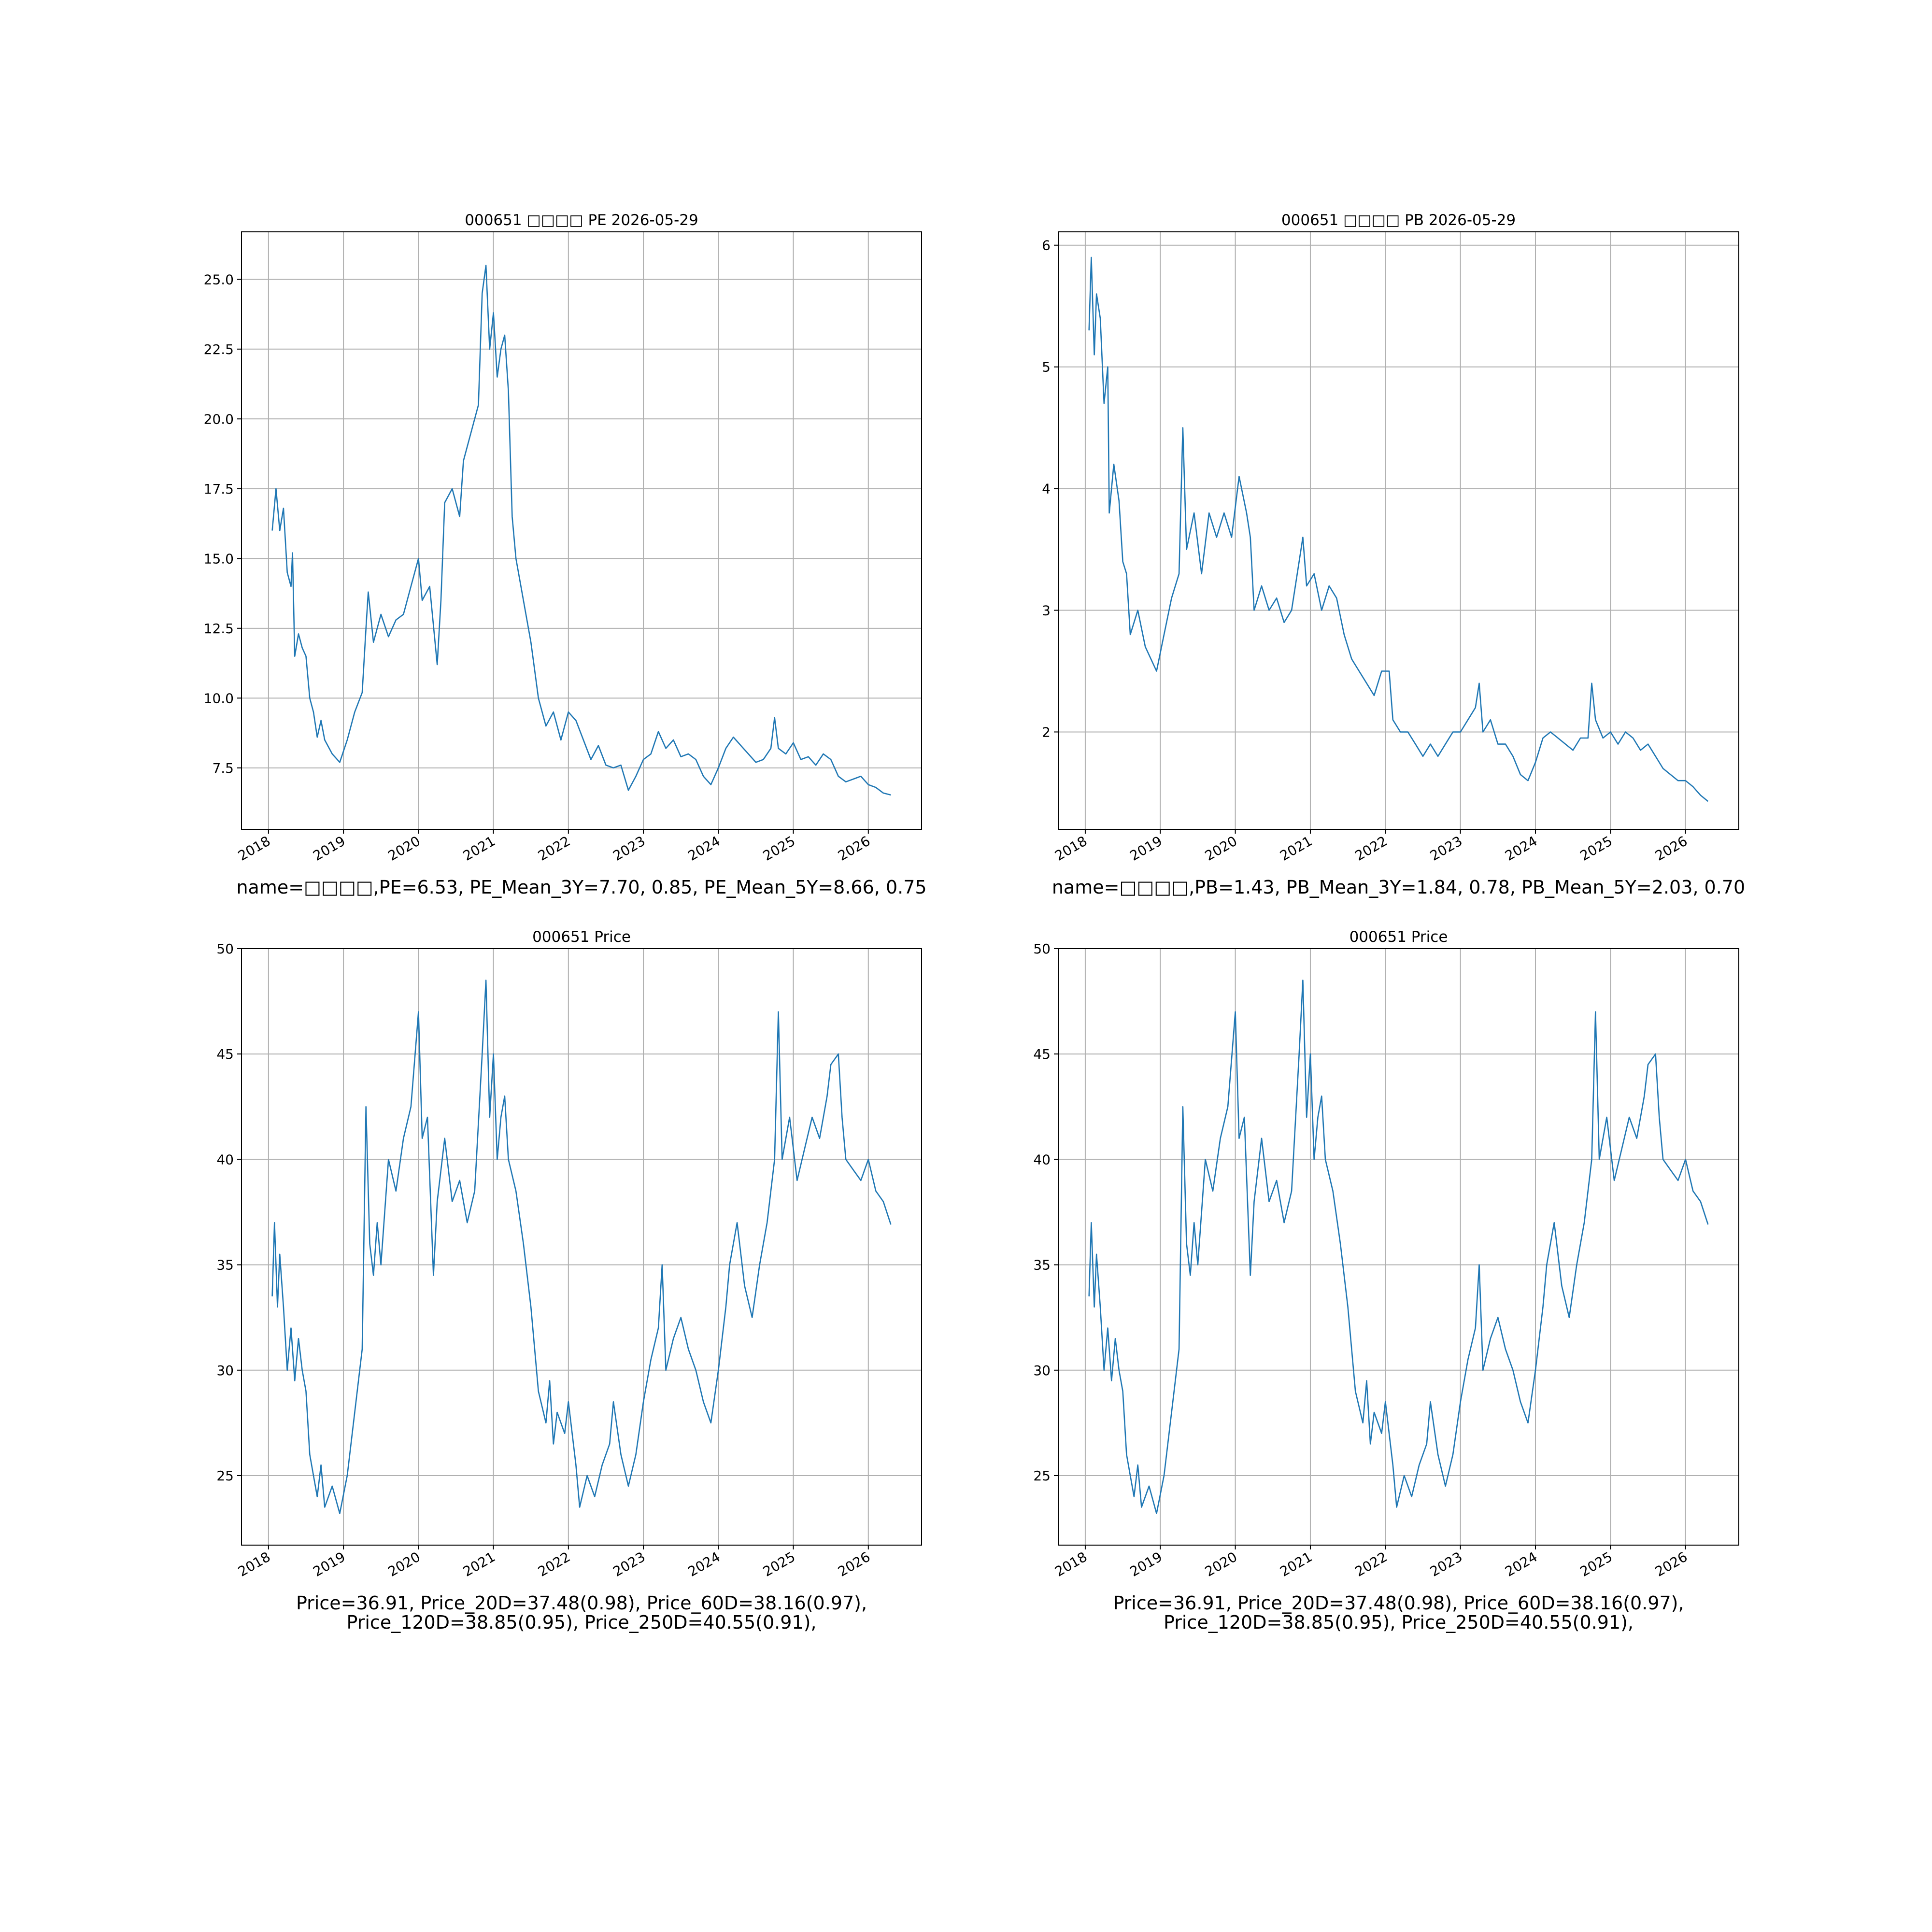 Image resolution: width=1932 pixels, height=1932 pixels. What do you see at coordinates (1046, 367) in the screenshot?
I see `y-tick-label: 5` at bounding box center [1046, 367].